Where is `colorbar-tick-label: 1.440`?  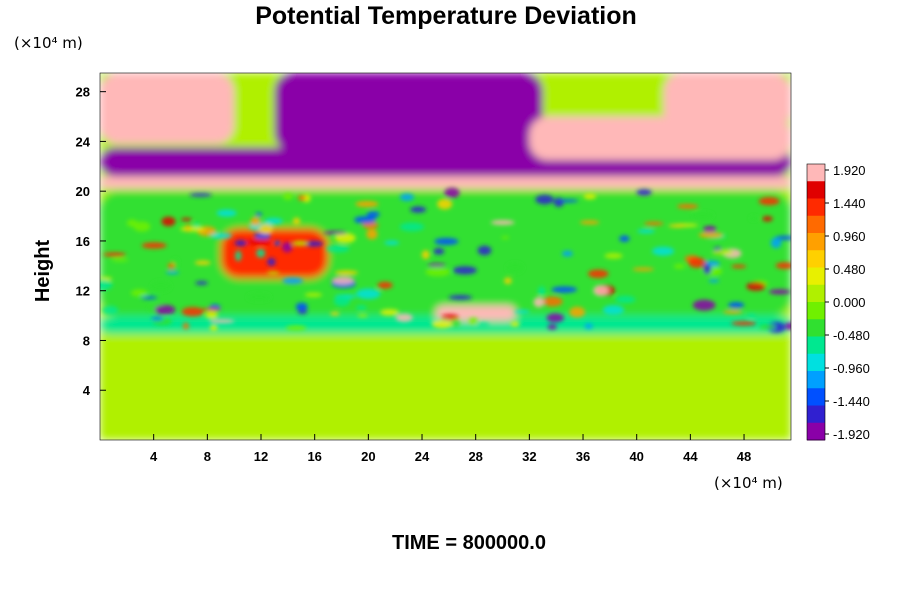 colorbar-tick-label: 1.440 is located at coordinates (849, 203).